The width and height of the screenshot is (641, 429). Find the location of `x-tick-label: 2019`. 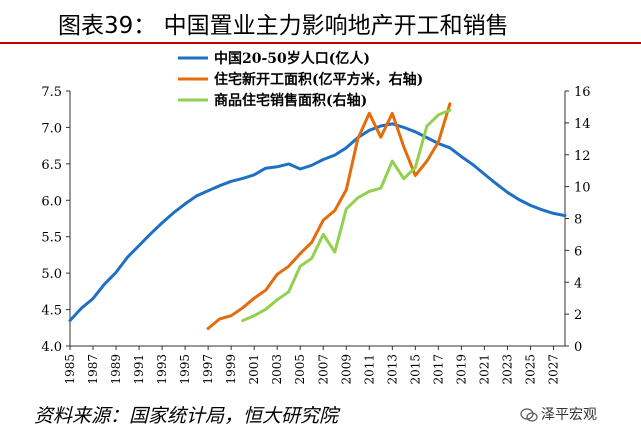

x-tick-label: 2019 is located at coordinates (461, 369).